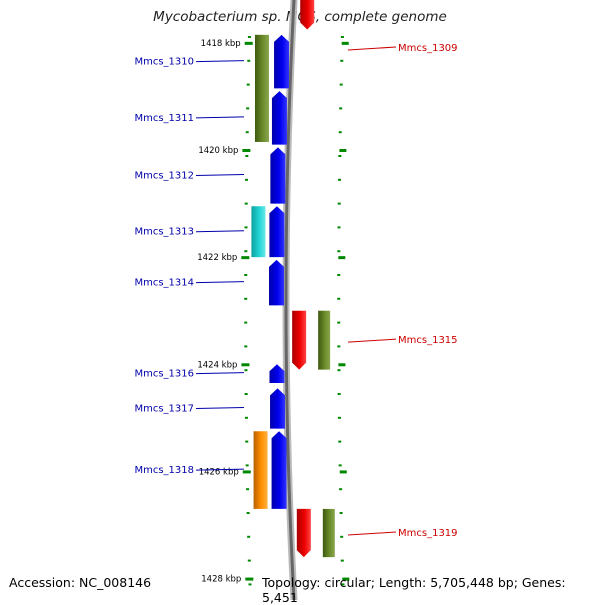 The width and height of the screenshot is (600, 605). I want to click on ruler-label: 1428 kbp, so click(221, 580).